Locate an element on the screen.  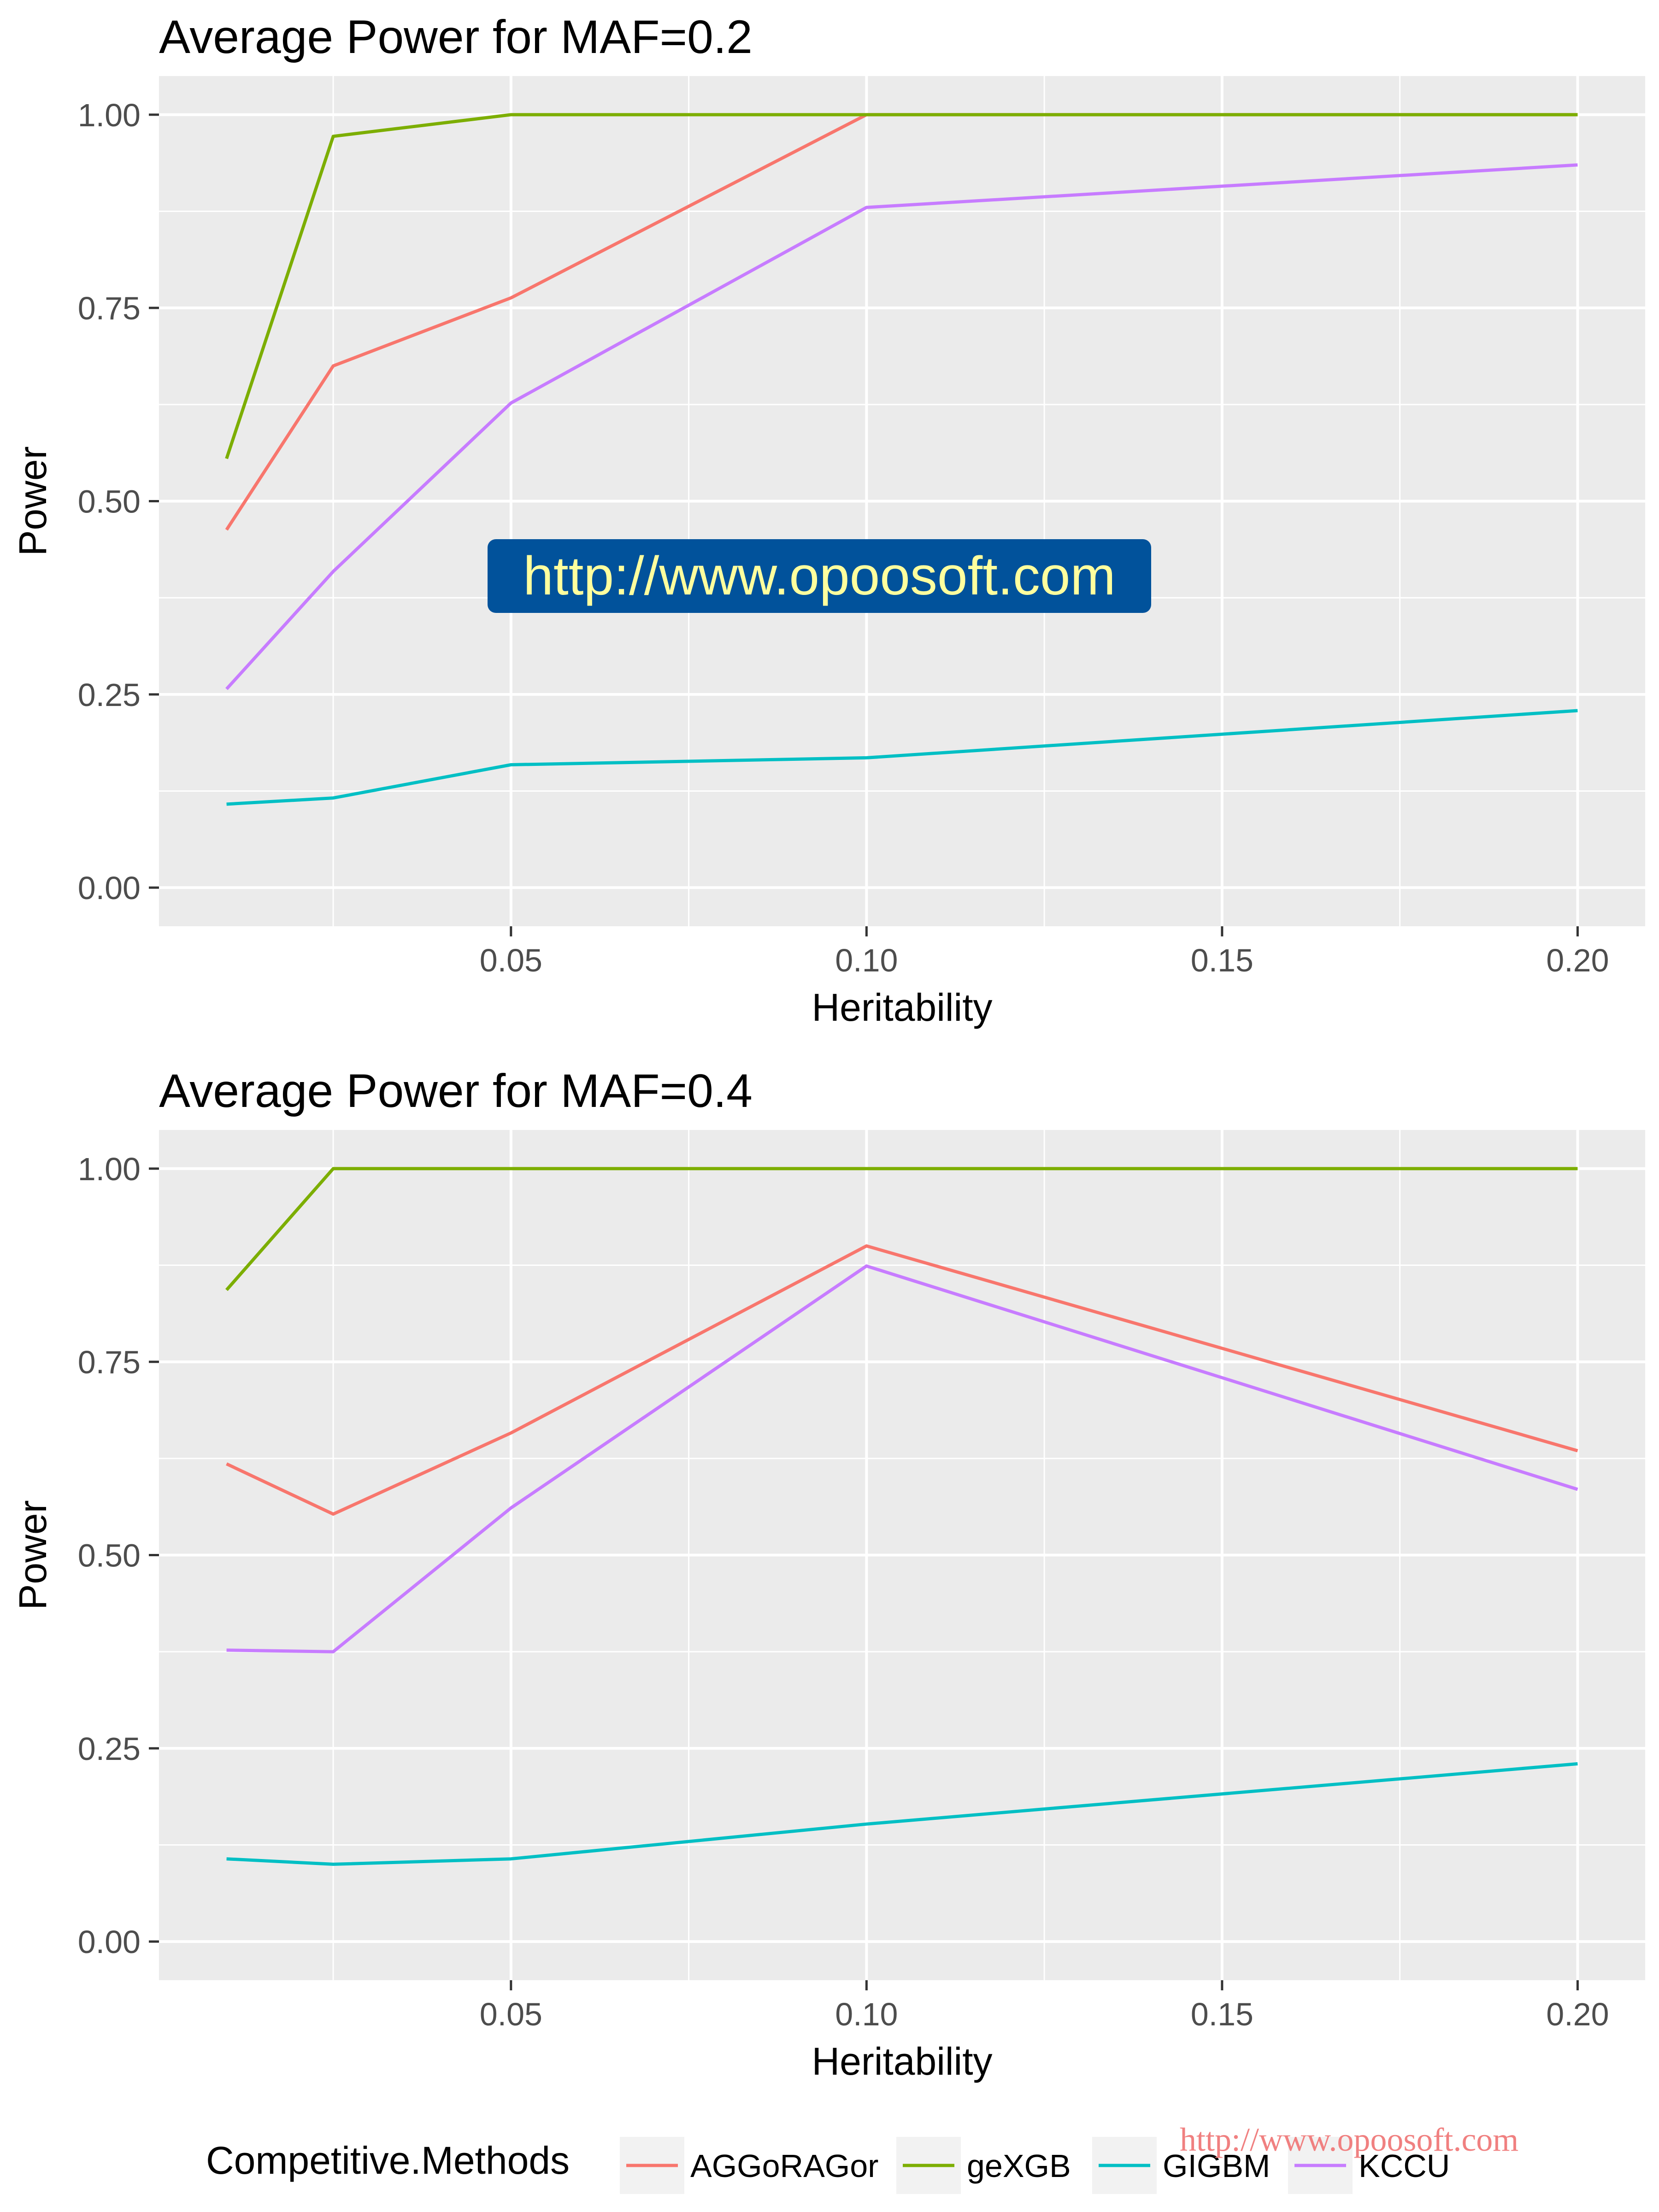
footer-watermark: http://www.opoosoft.com is located at coordinates (1349, 2139).